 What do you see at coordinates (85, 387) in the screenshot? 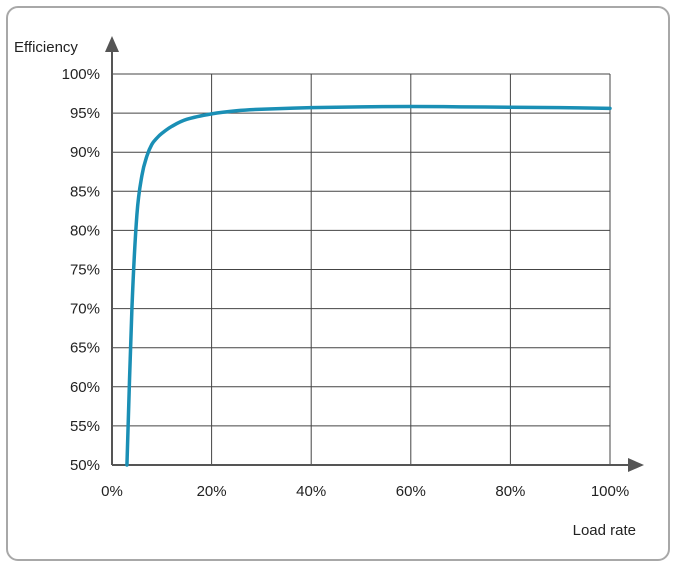
I see `y-tick-label: 60%` at bounding box center [85, 387].